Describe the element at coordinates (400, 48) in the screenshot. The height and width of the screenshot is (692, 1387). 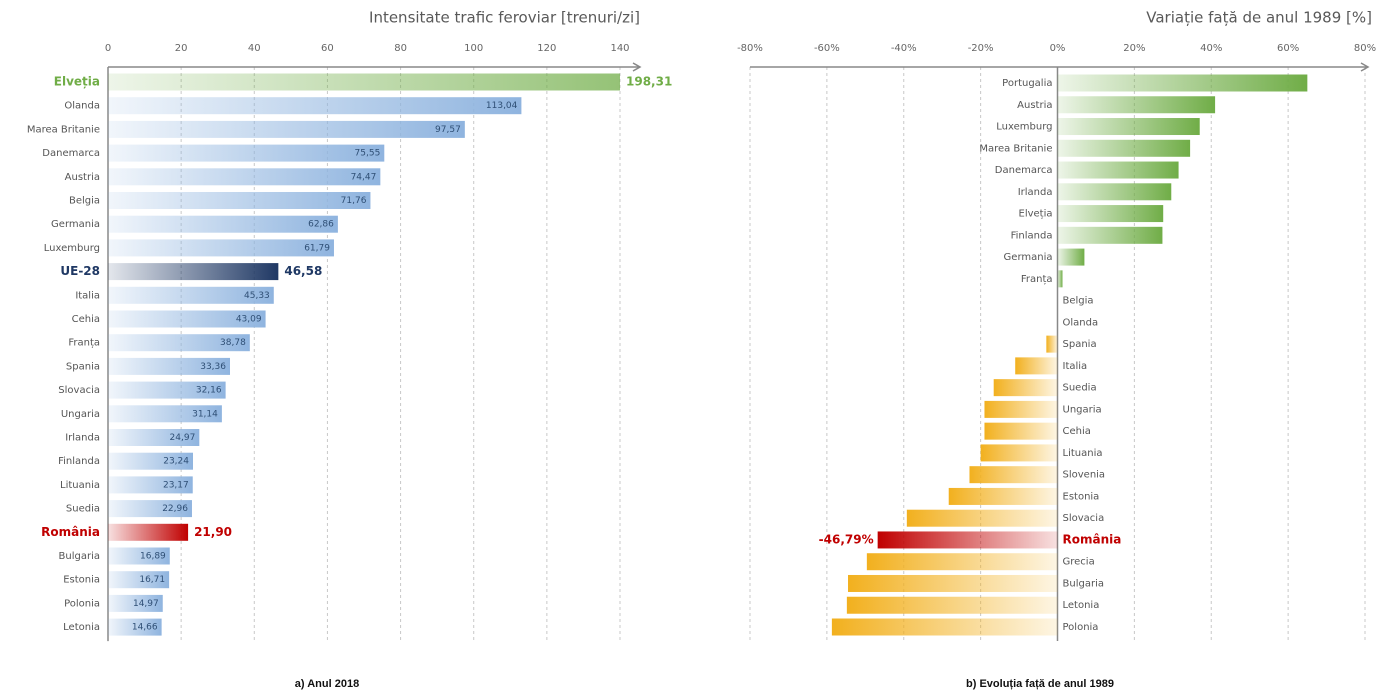
I see `x-tick-label: 80` at that location.